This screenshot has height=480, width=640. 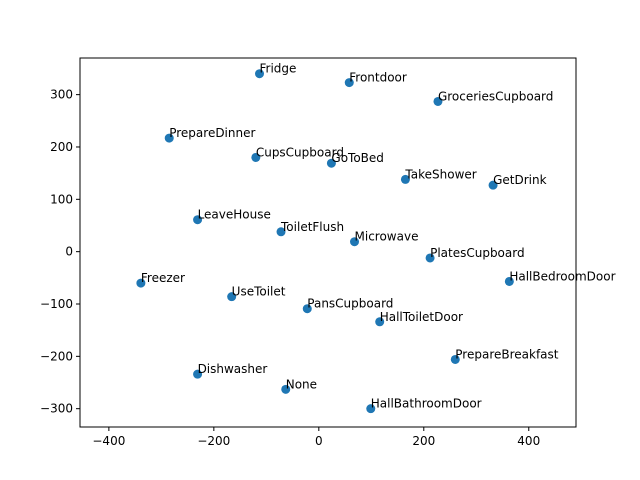 What do you see at coordinates (212, 133) in the screenshot?
I see `point-label: PrepareDinner` at bounding box center [212, 133].